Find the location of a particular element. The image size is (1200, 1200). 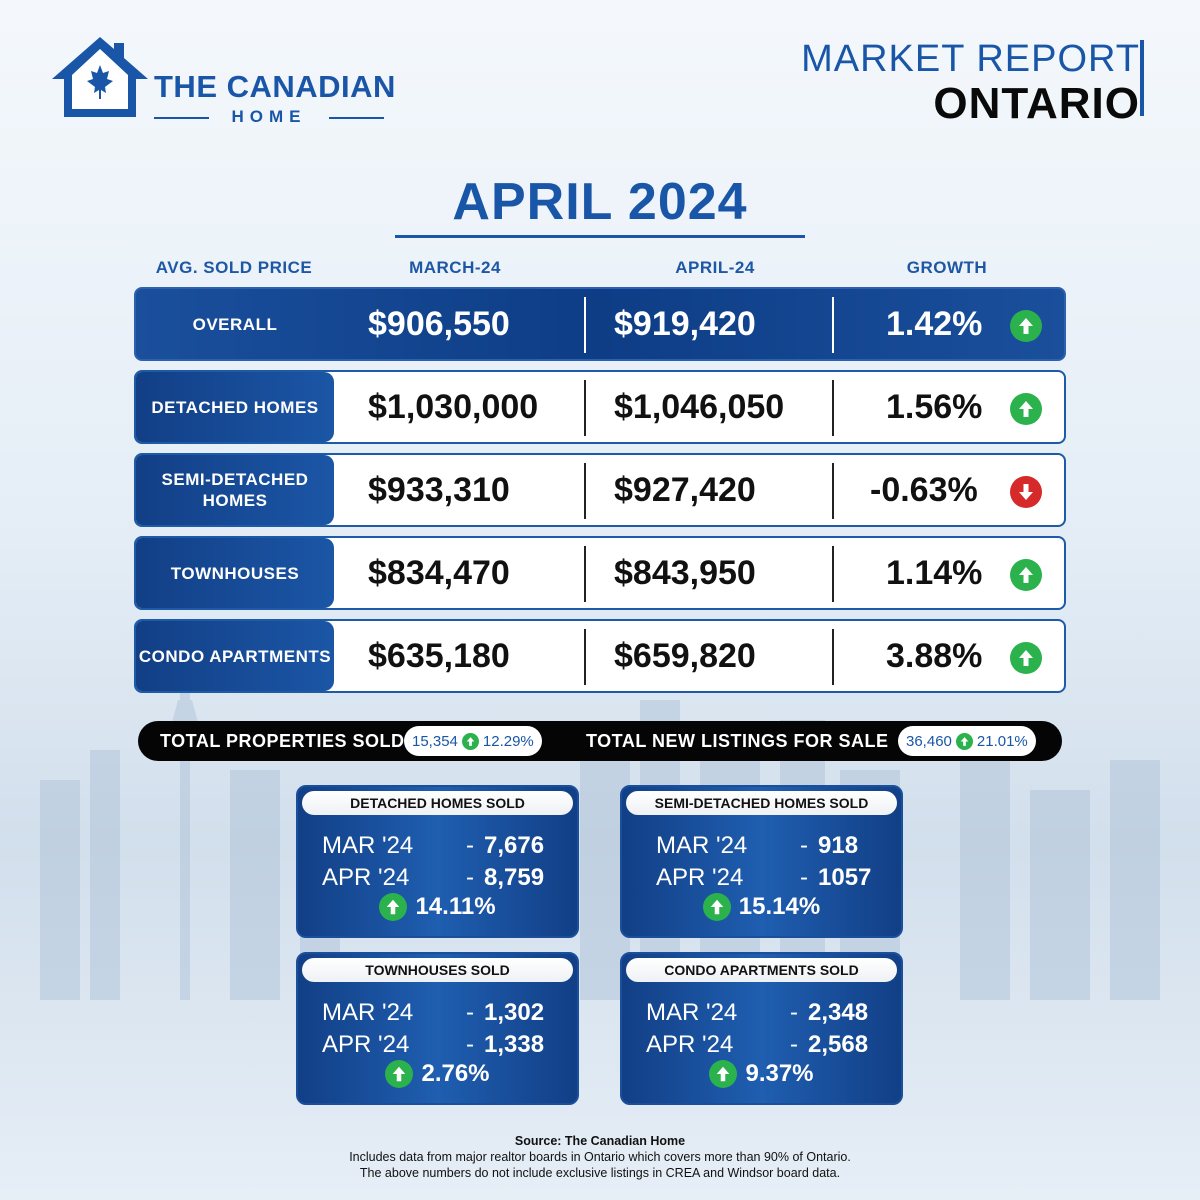

column-header-march: MARCH-24 is located at coordinates (455, 267).